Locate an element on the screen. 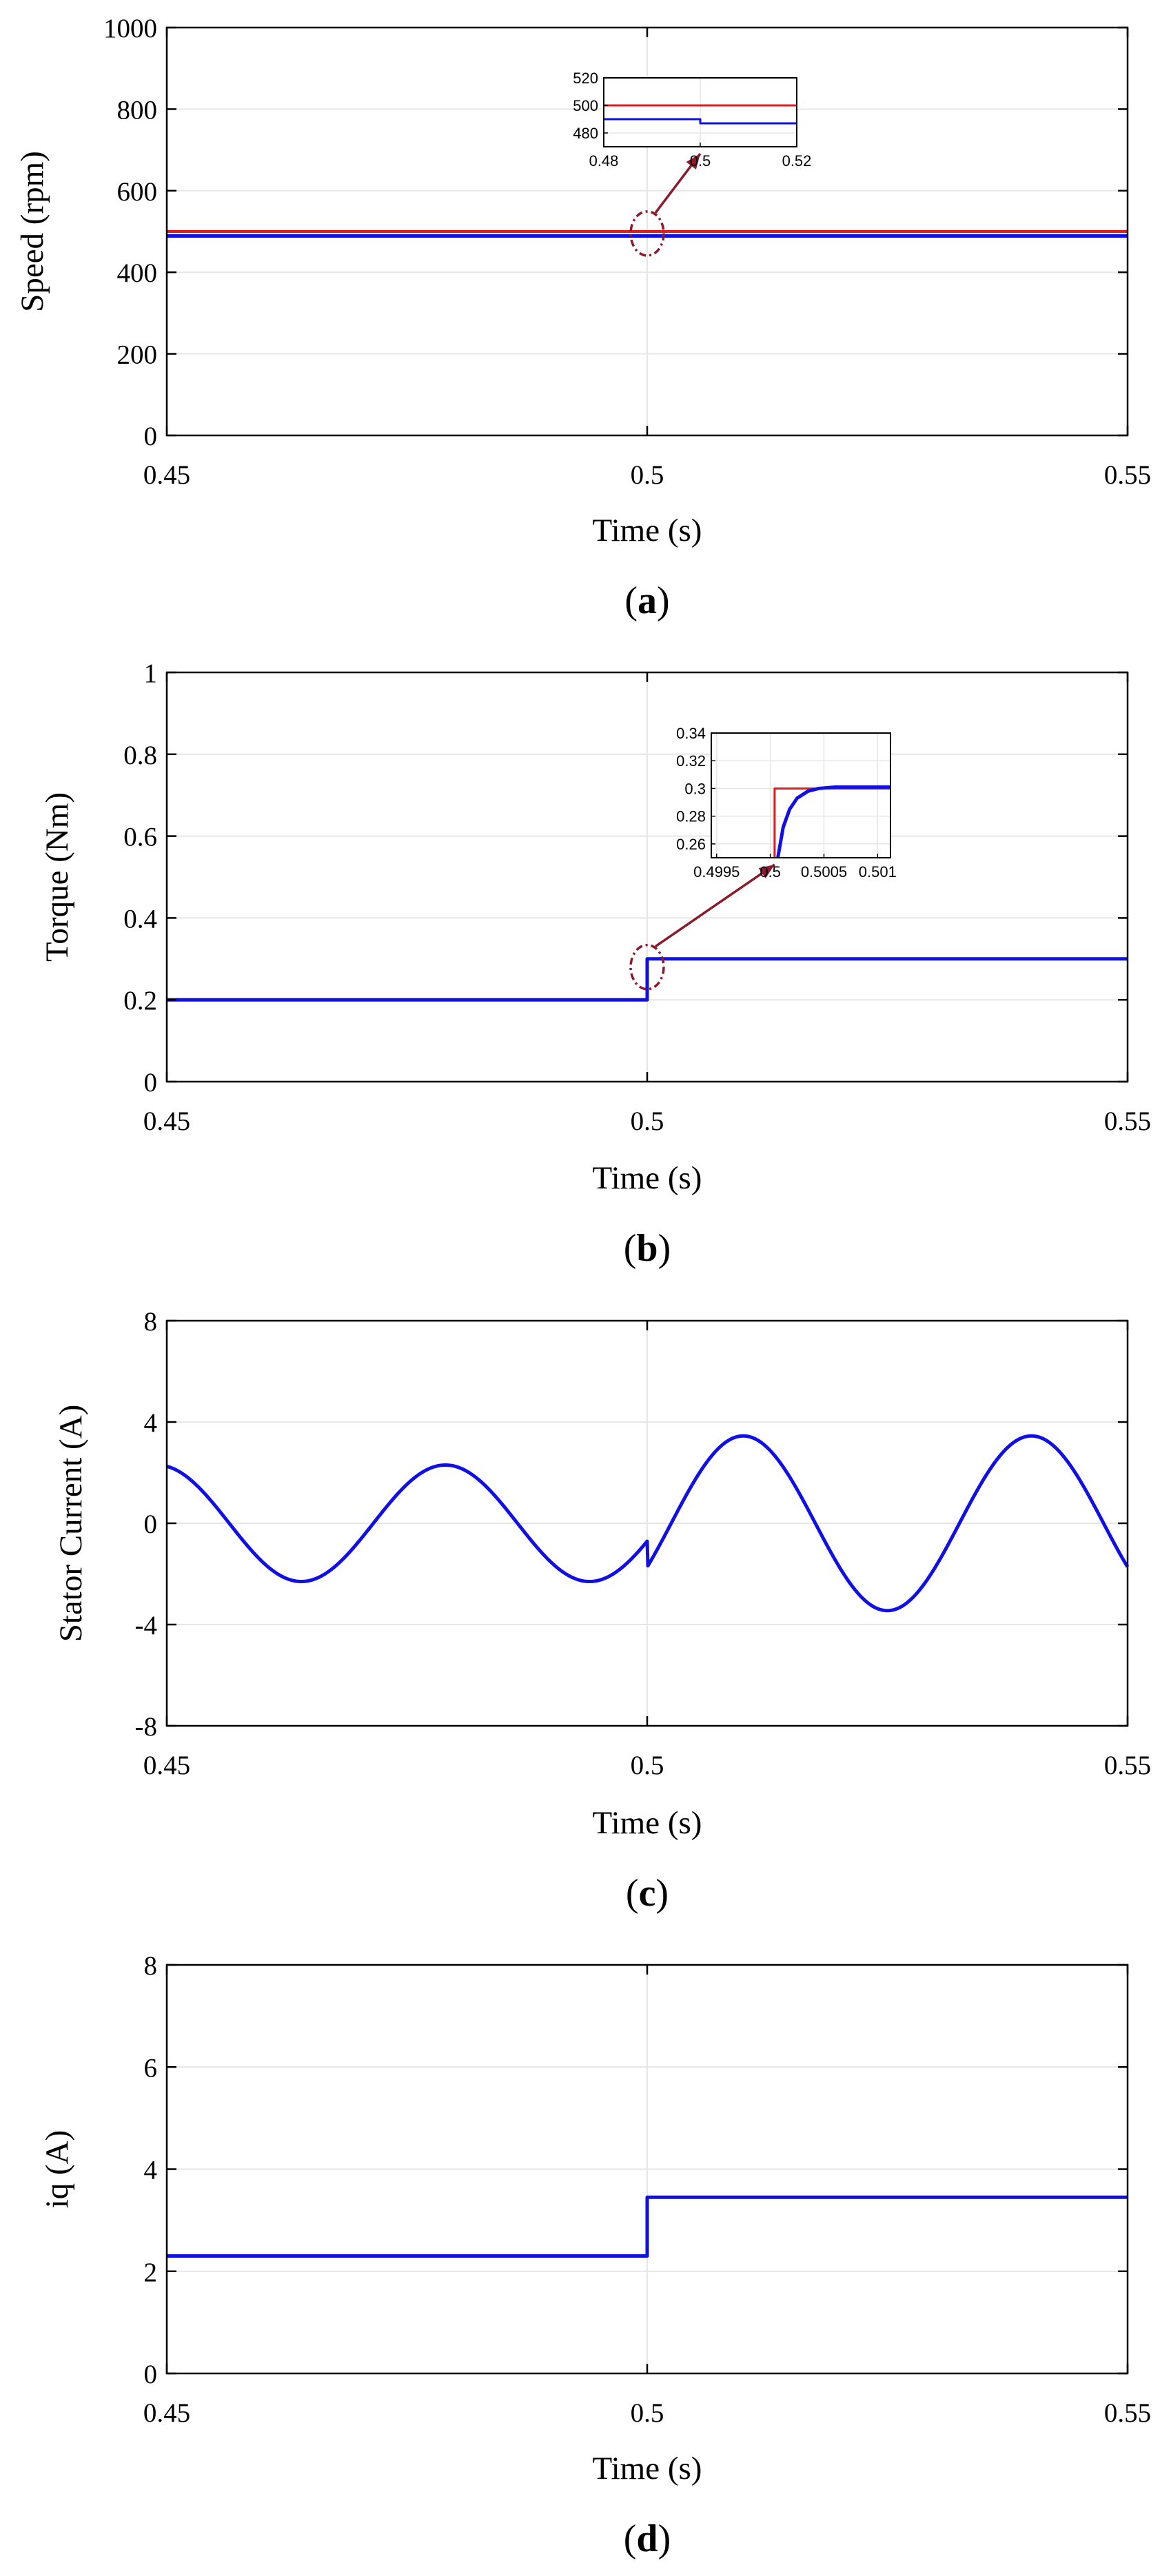 This screenshot has height=2576, width=1171. caption-letter: a is located at coordinates (647, 600).